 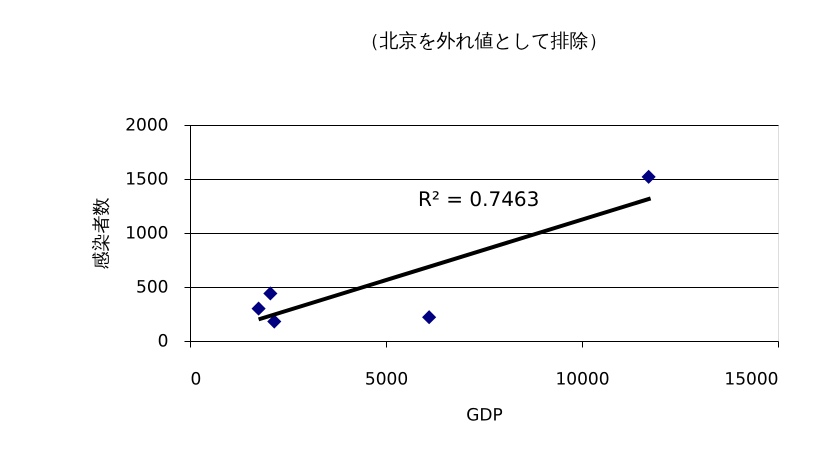 What do you see at coordinates (146, 234) in the screenshot?
I see `y-tick-label: 1000` at bounding box center [146, 234].